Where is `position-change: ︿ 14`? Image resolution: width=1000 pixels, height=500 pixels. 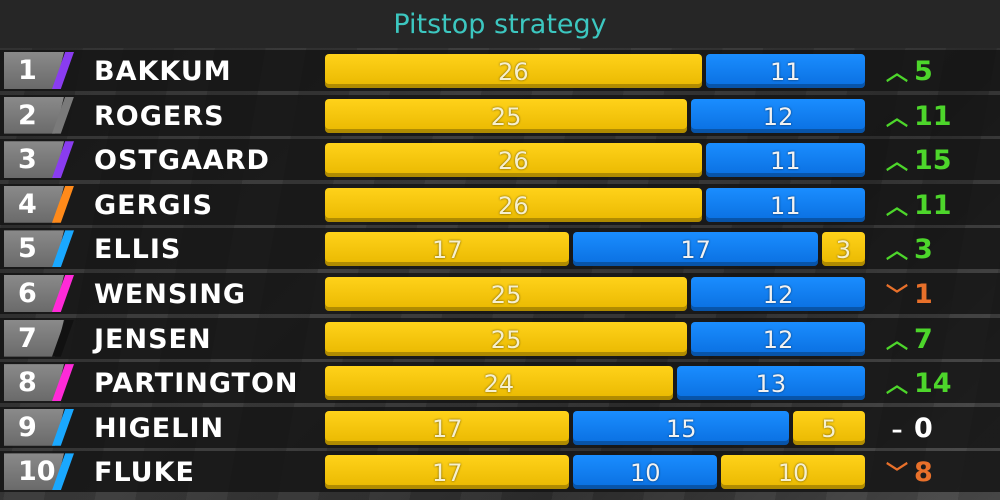
position-change: ︿ 14 is located at coordinates (940, 382).